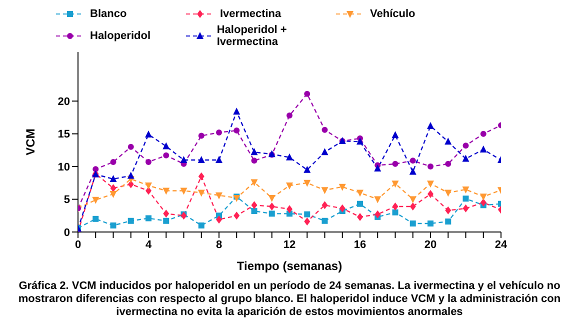 This screenshot has height=329, width=579. Describe the element at coordinates (64, 102) in the screenshot. I see `y-tick-label: 20` at that location.